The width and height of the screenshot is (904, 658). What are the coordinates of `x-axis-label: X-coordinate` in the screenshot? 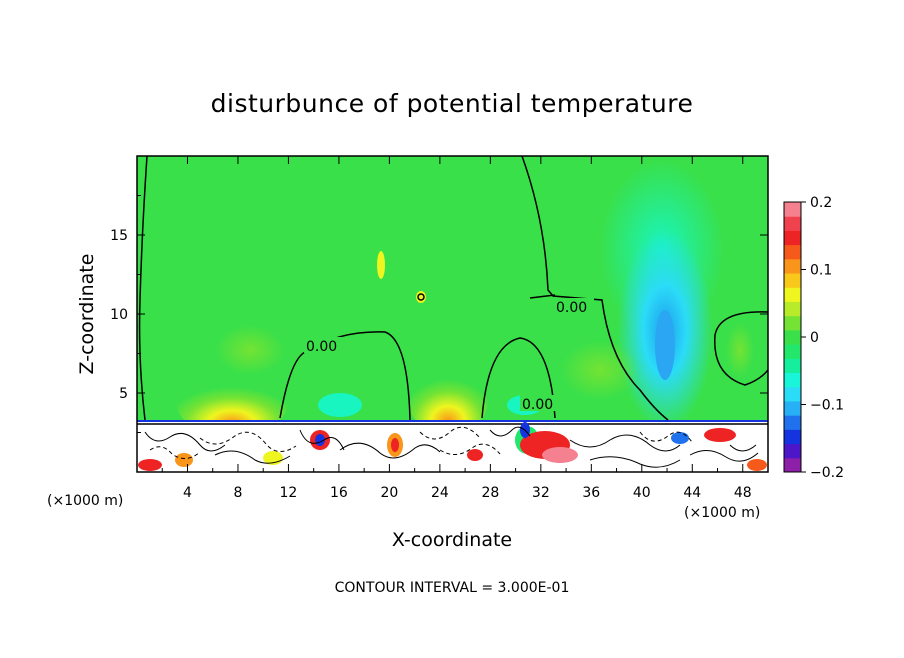 It's located at (452, 540).